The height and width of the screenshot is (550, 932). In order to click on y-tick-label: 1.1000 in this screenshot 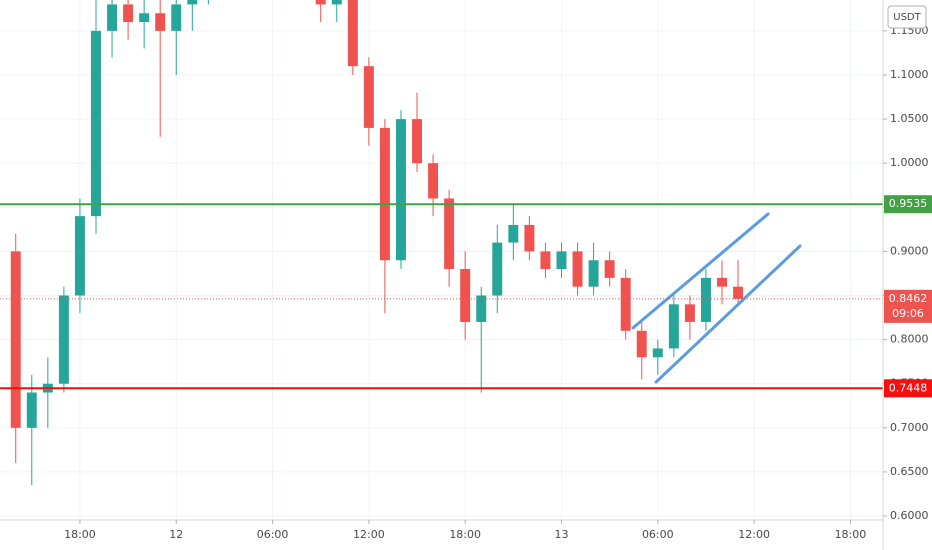, I will do `click(909, 74)`.